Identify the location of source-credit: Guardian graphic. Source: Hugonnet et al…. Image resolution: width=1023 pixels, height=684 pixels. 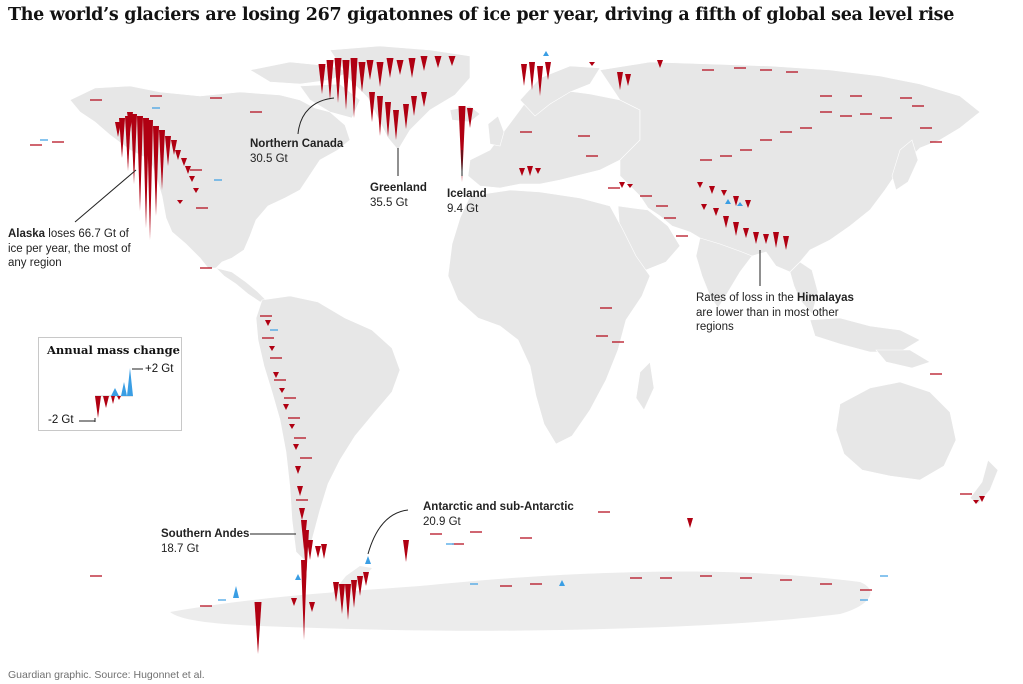
(106, 675).